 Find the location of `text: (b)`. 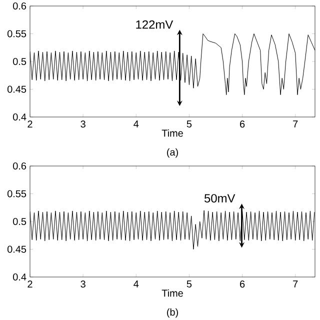

text: (b) is located at coordinates (172, 313).